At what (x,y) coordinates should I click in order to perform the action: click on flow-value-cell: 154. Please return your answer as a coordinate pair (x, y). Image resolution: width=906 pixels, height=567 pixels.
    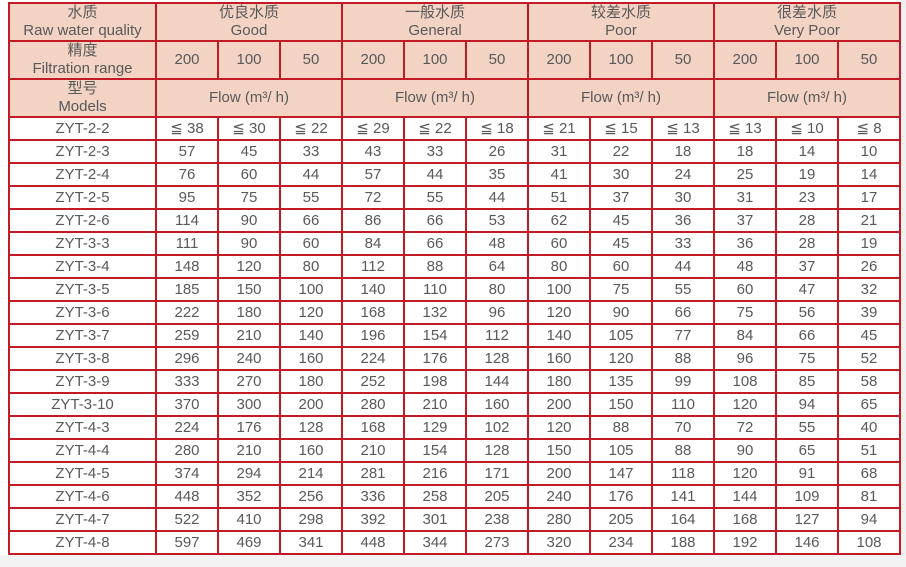
    Looking at the image, I should click on (435, 450).